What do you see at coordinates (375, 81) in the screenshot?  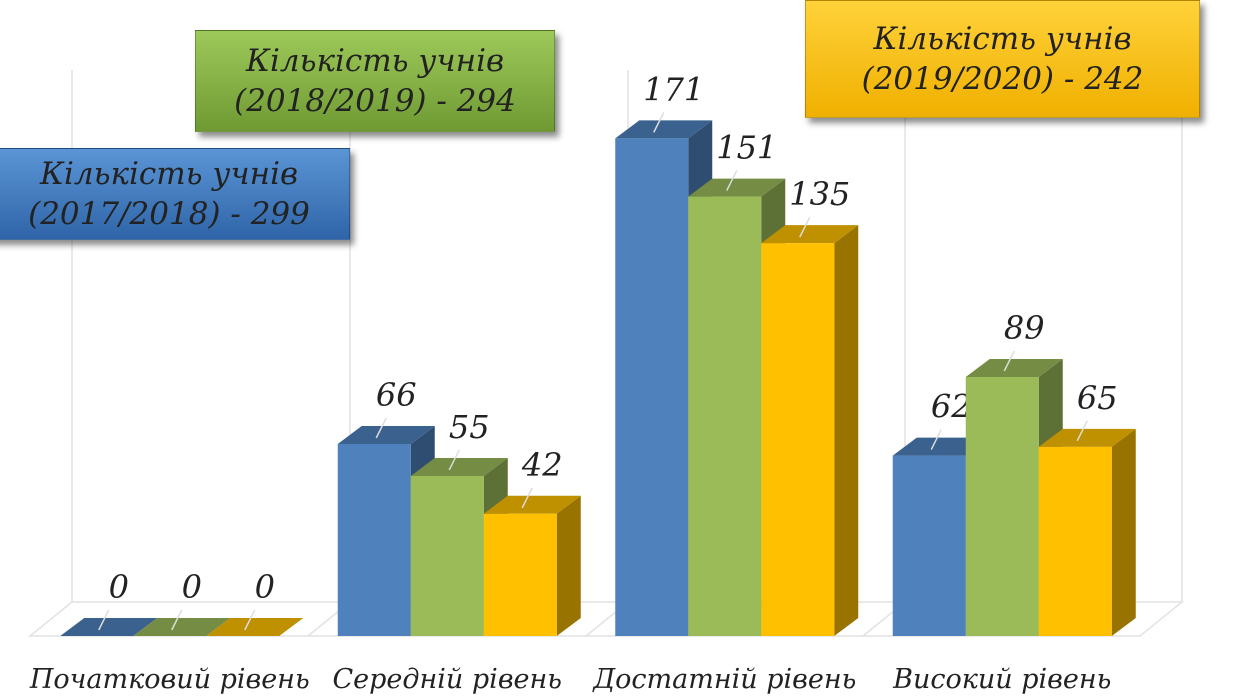 I see `legend-entry: Кількість учнів (2018/2019) - 294` at bounding box center [375, 81].